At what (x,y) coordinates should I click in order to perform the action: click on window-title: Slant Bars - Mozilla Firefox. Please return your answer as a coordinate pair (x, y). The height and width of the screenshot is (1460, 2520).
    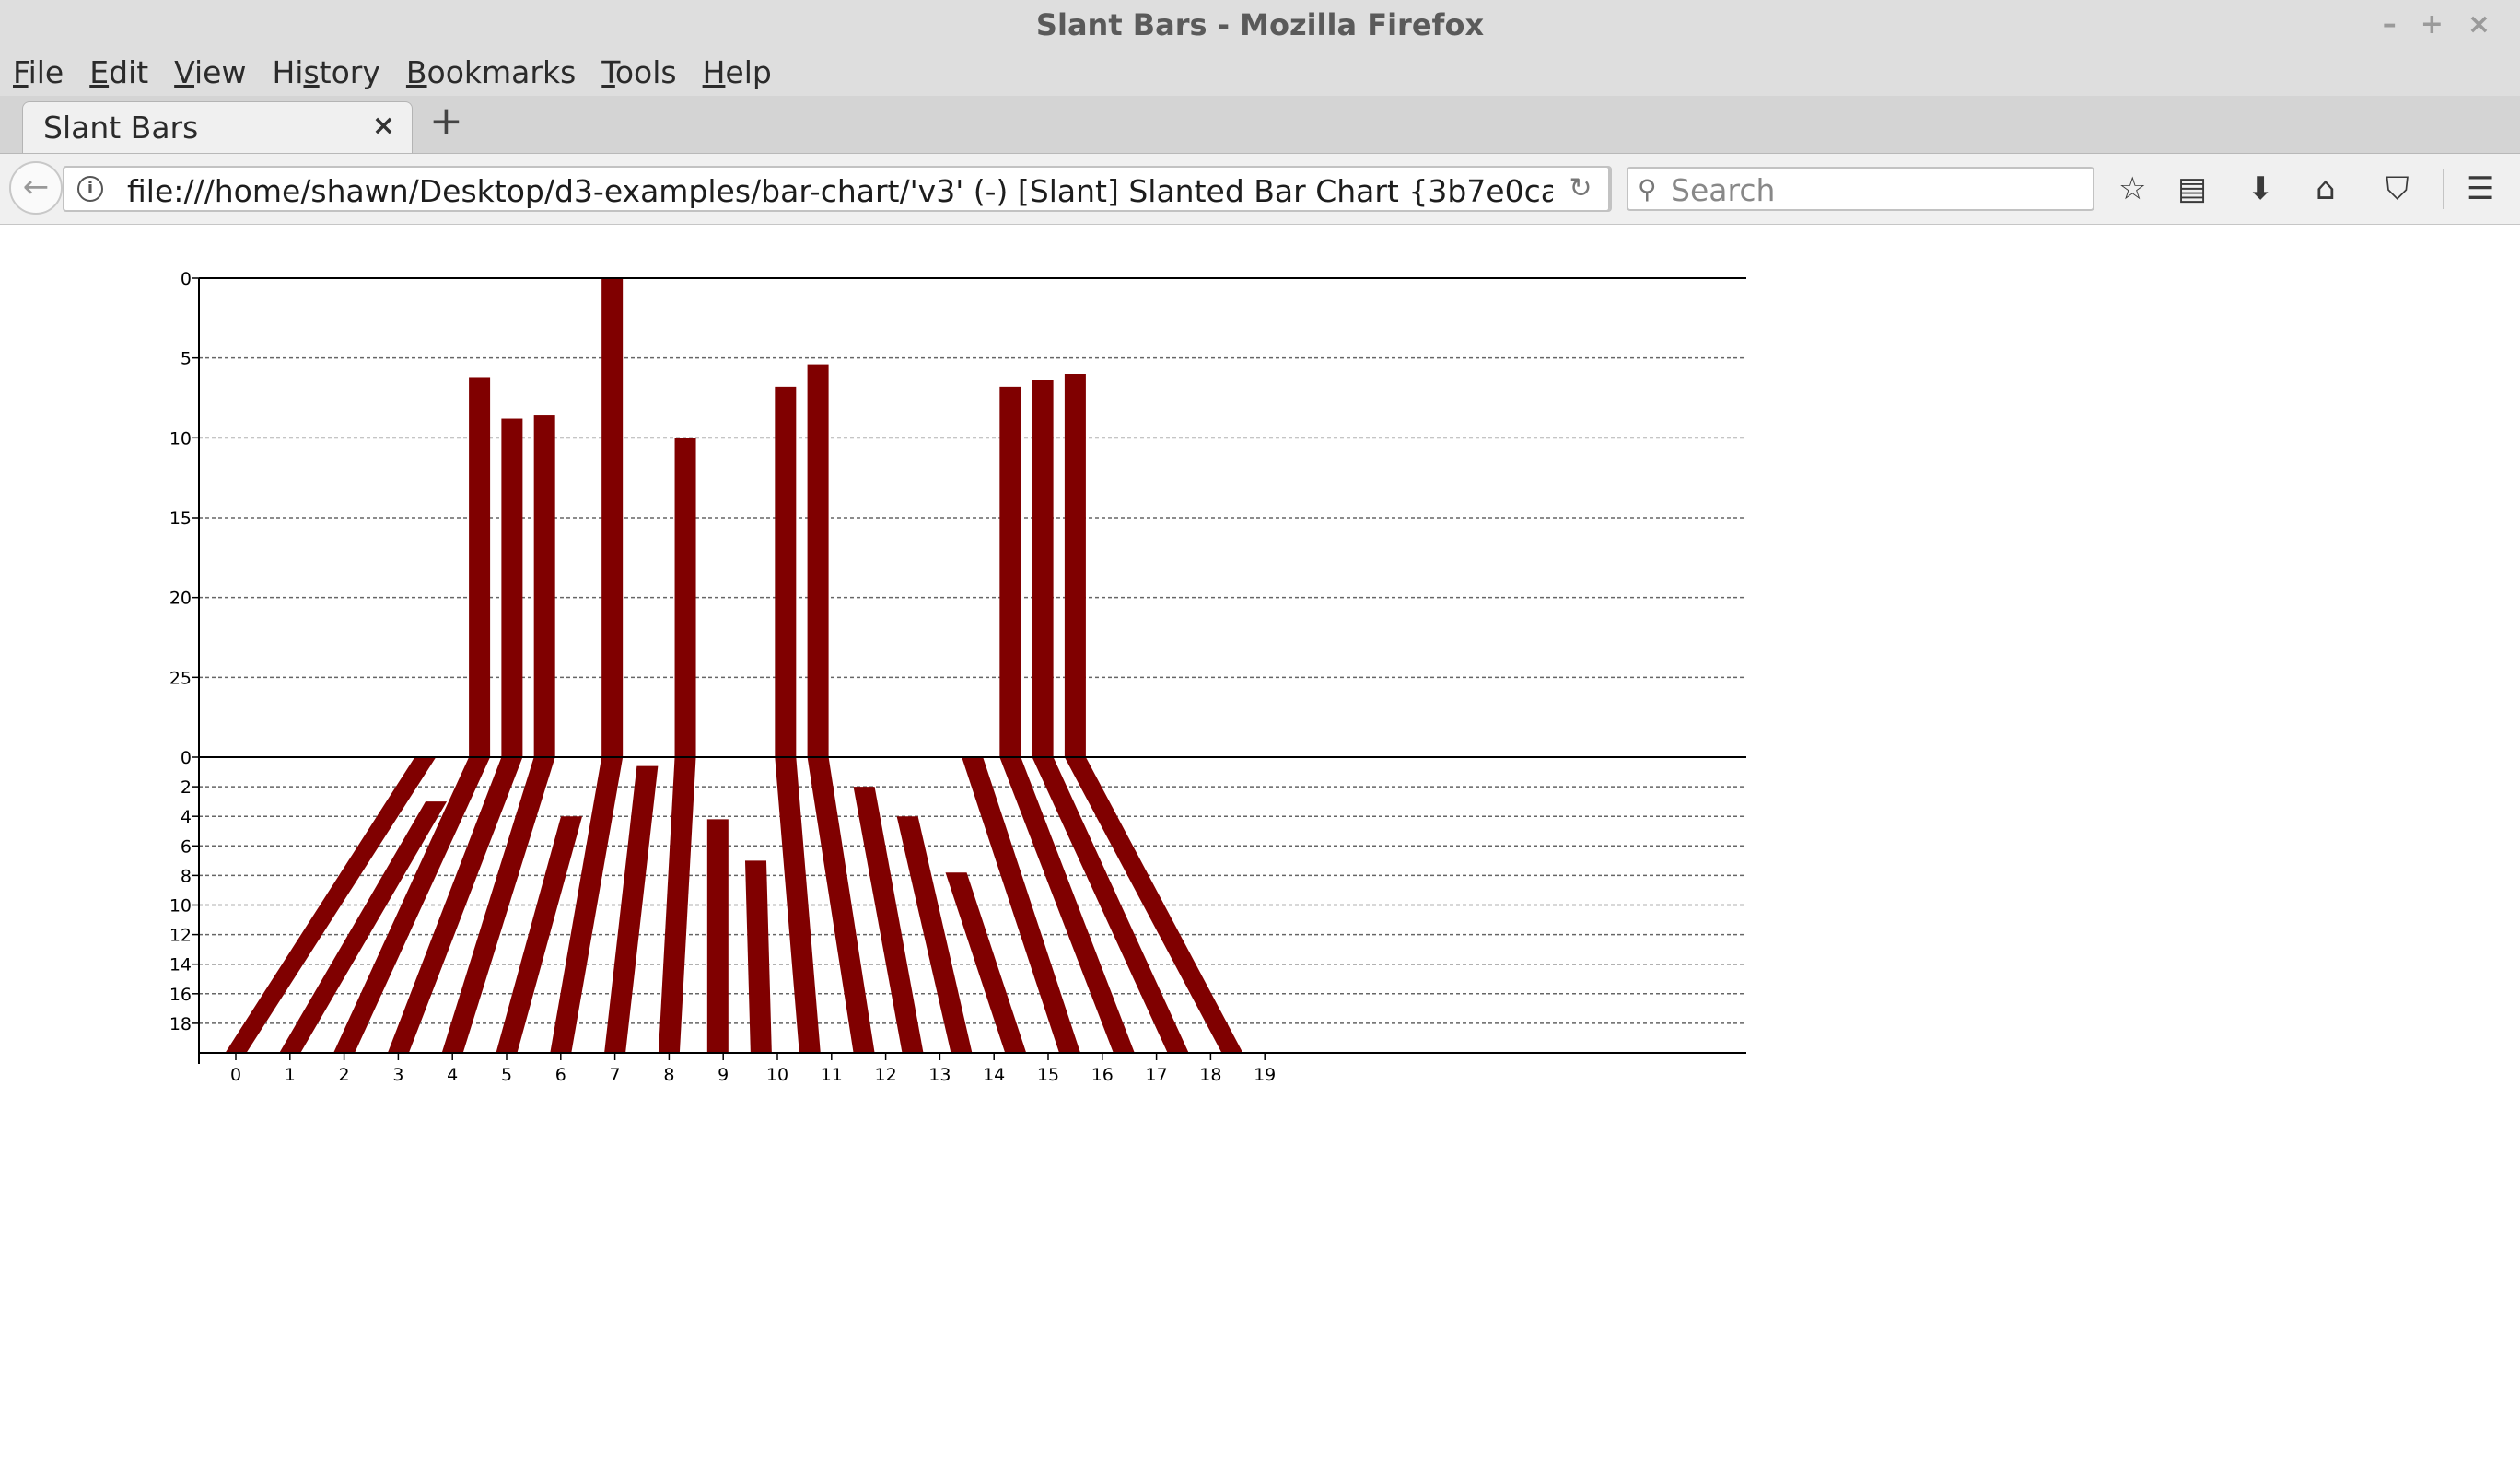
    Looking at the image, I should click on (1260, 25).